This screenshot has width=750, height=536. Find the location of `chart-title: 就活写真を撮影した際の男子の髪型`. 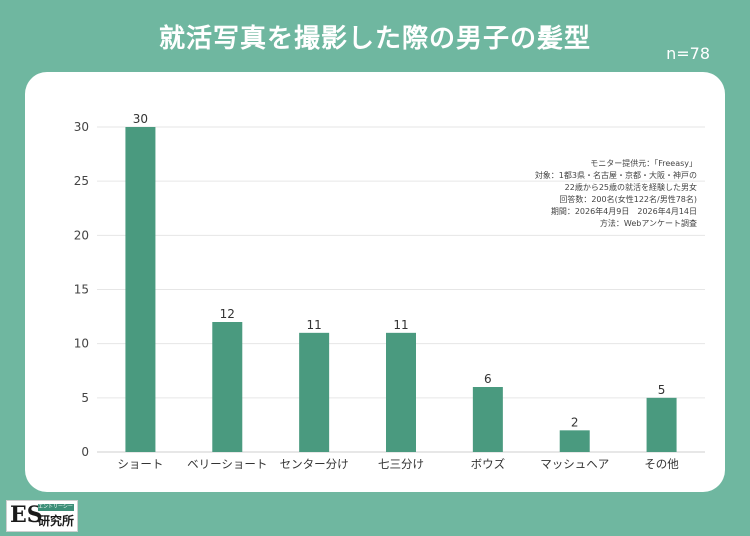

chart-title: 就活写真を撮影した際の男子の髪型 is located at coordinates (374, 39).